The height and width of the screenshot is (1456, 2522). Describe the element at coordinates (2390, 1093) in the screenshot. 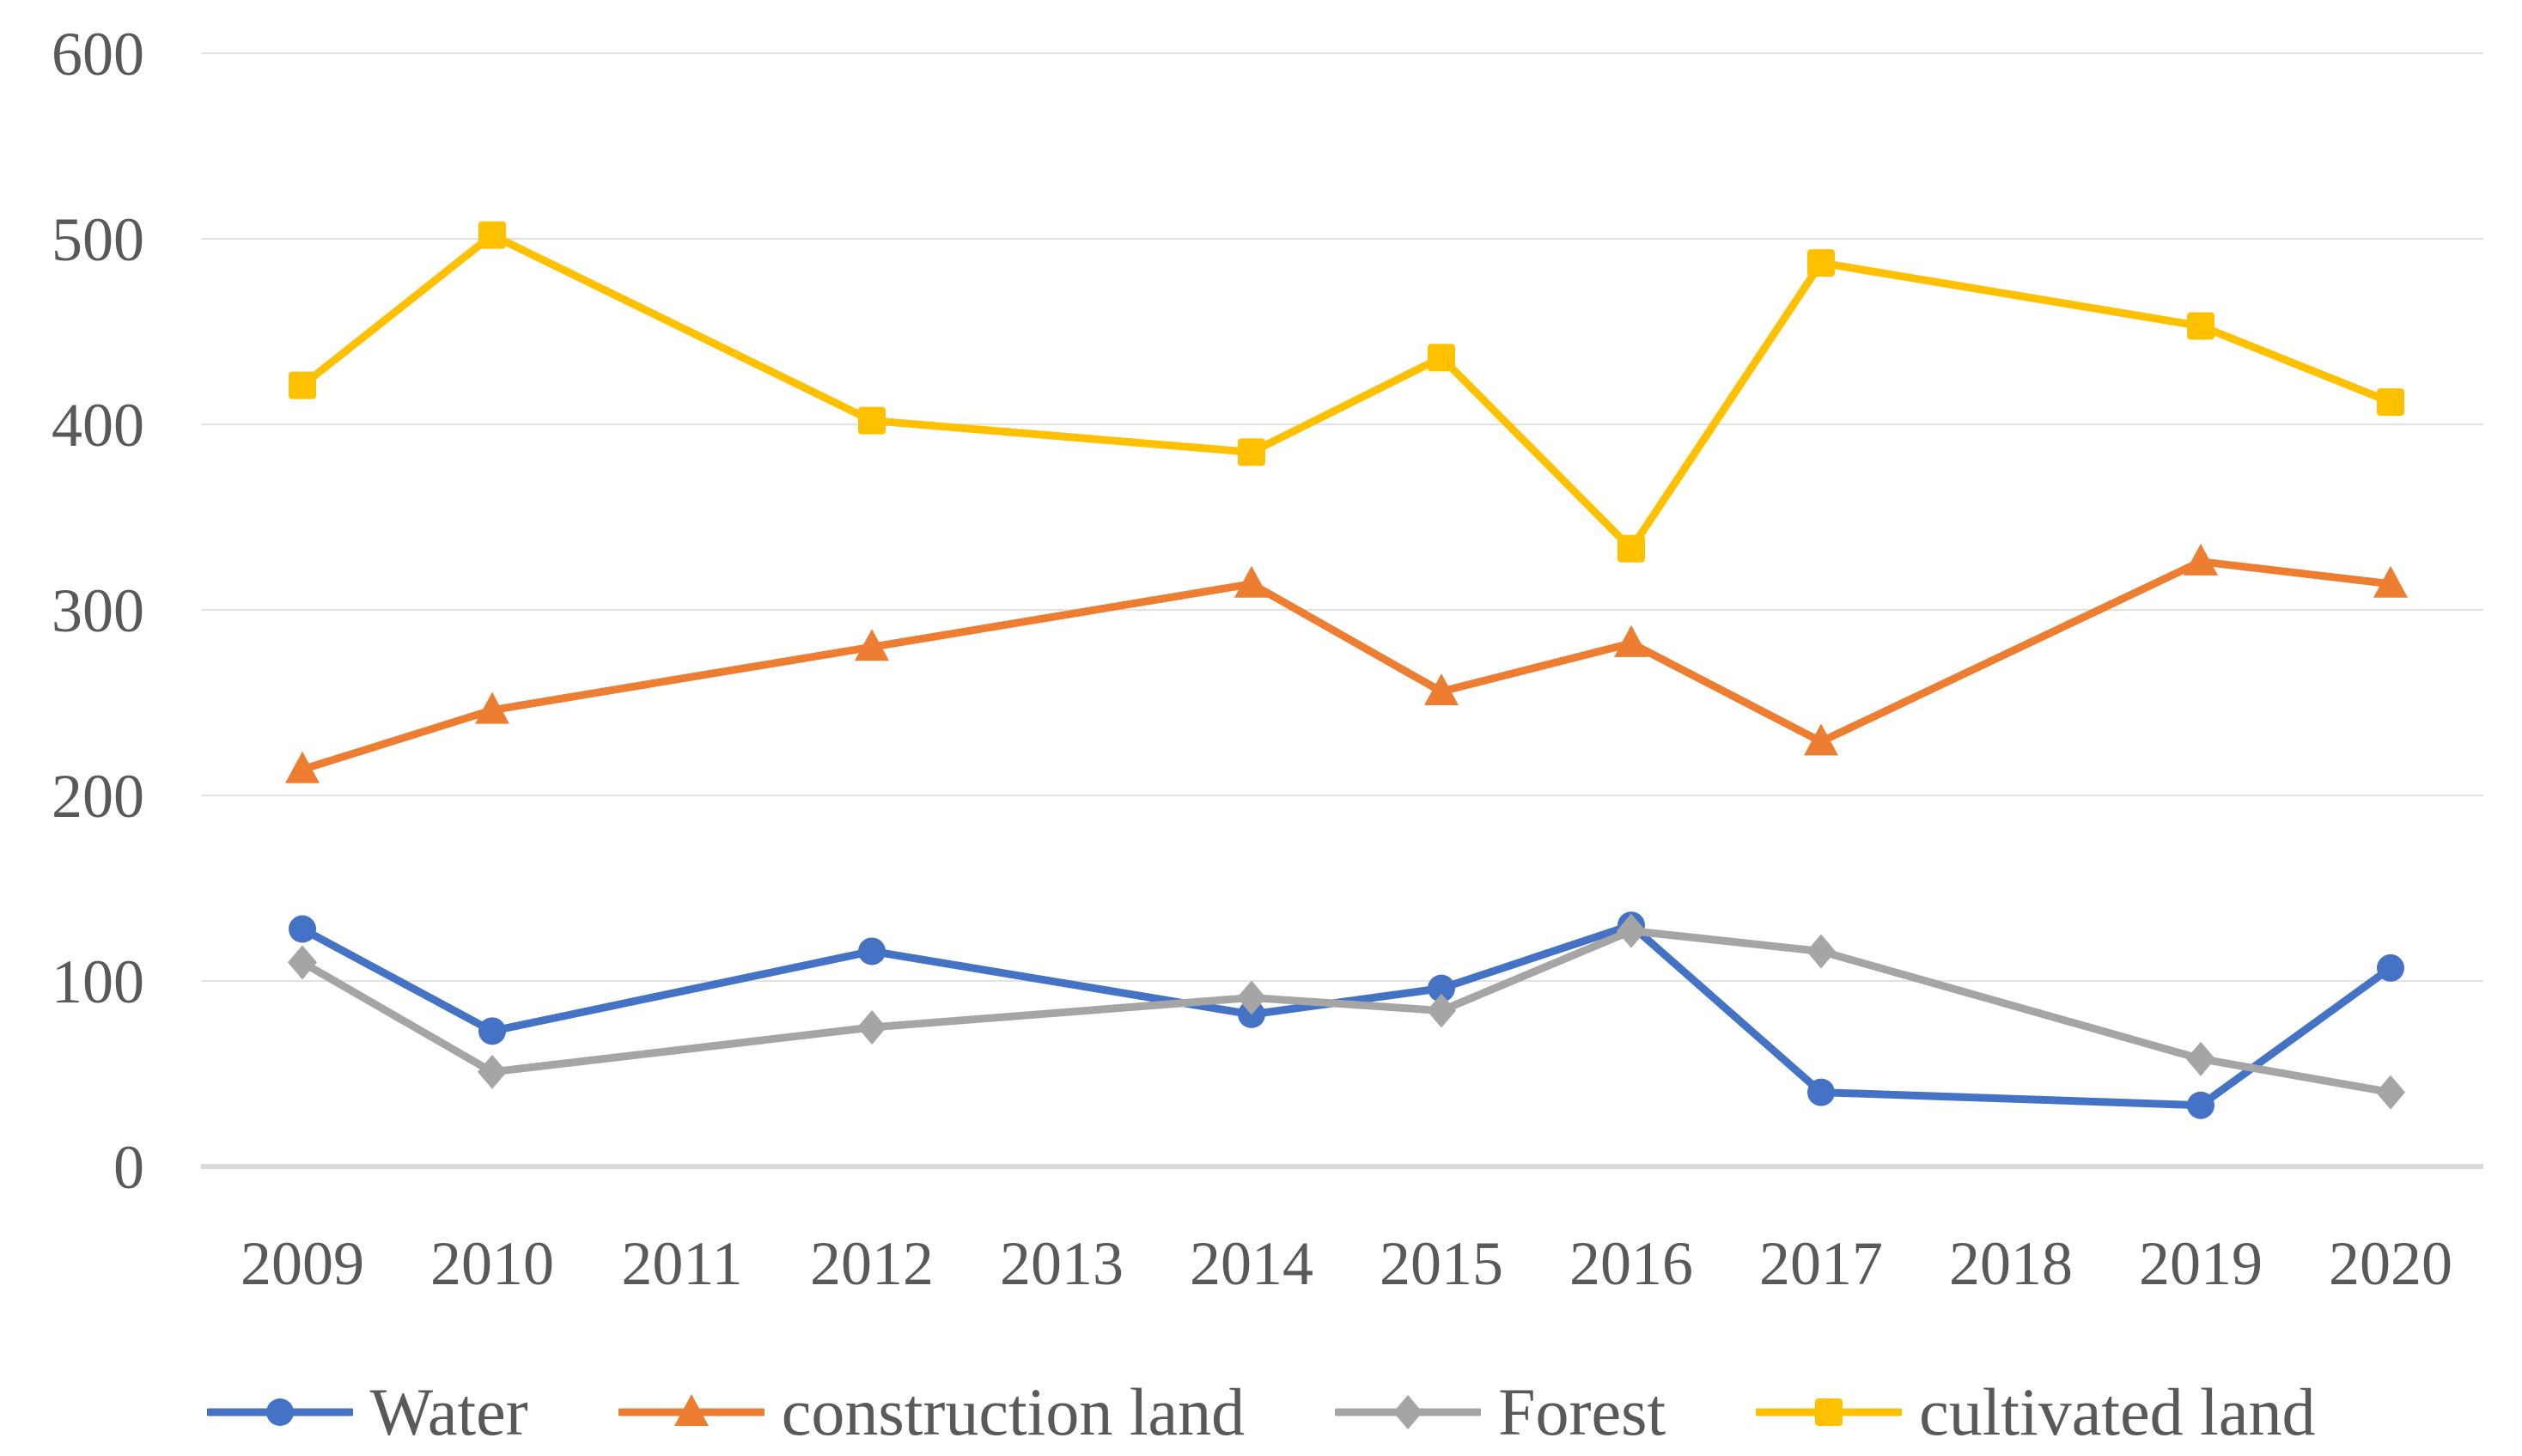

I see `marker-forest-2020` at that location.